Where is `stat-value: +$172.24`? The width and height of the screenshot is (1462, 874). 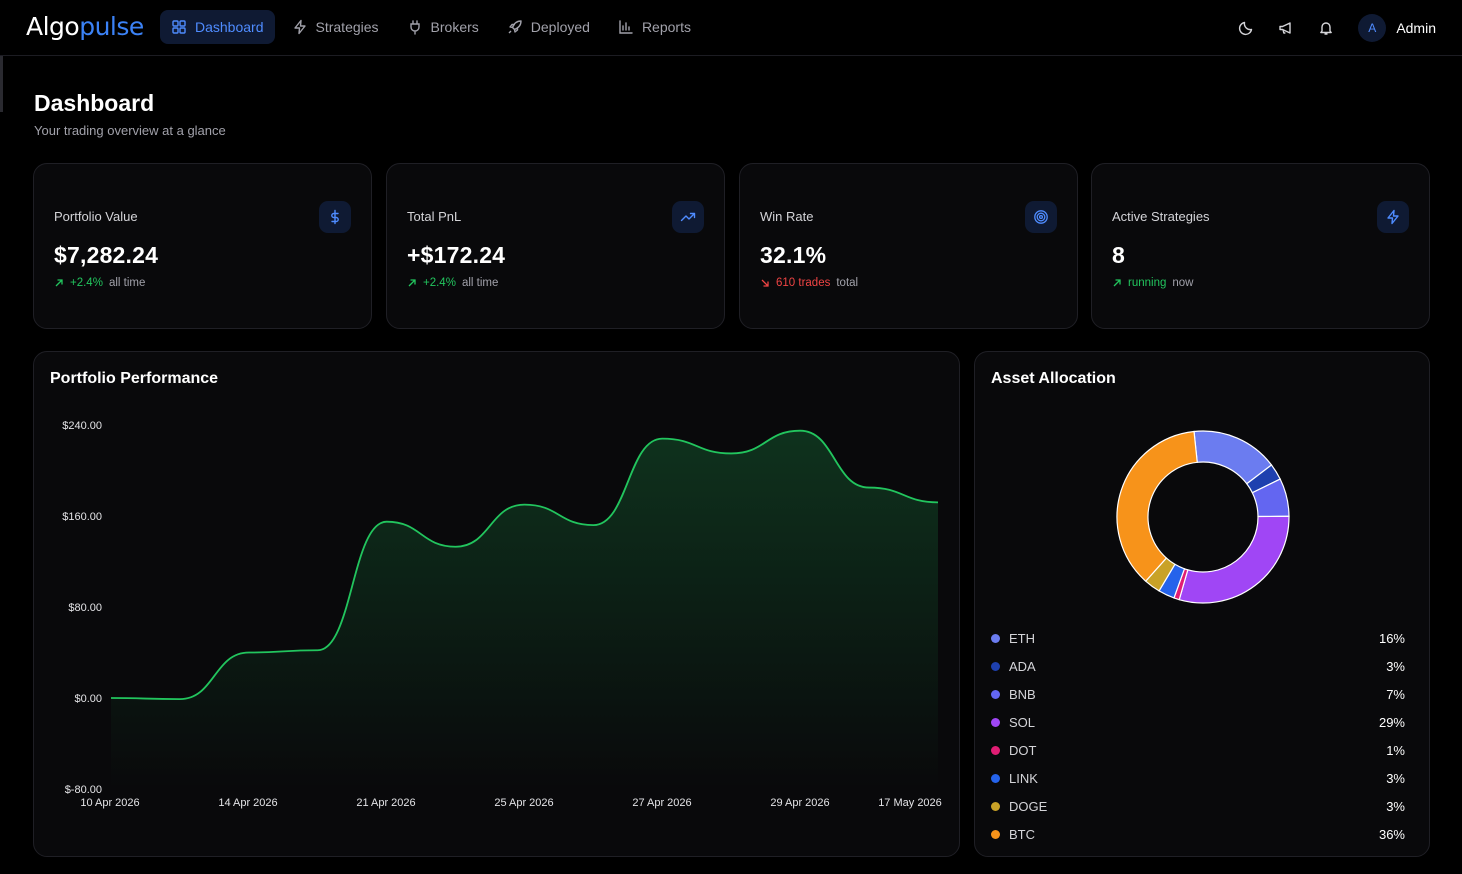 stat-value: +$172.24 is located at coordinates (456, 255).